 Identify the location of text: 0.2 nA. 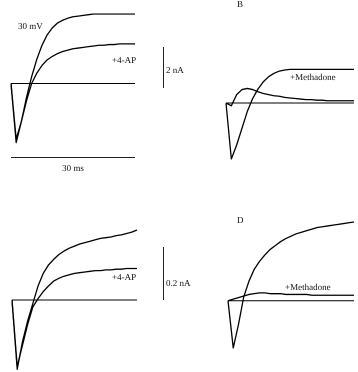
(178, 283).